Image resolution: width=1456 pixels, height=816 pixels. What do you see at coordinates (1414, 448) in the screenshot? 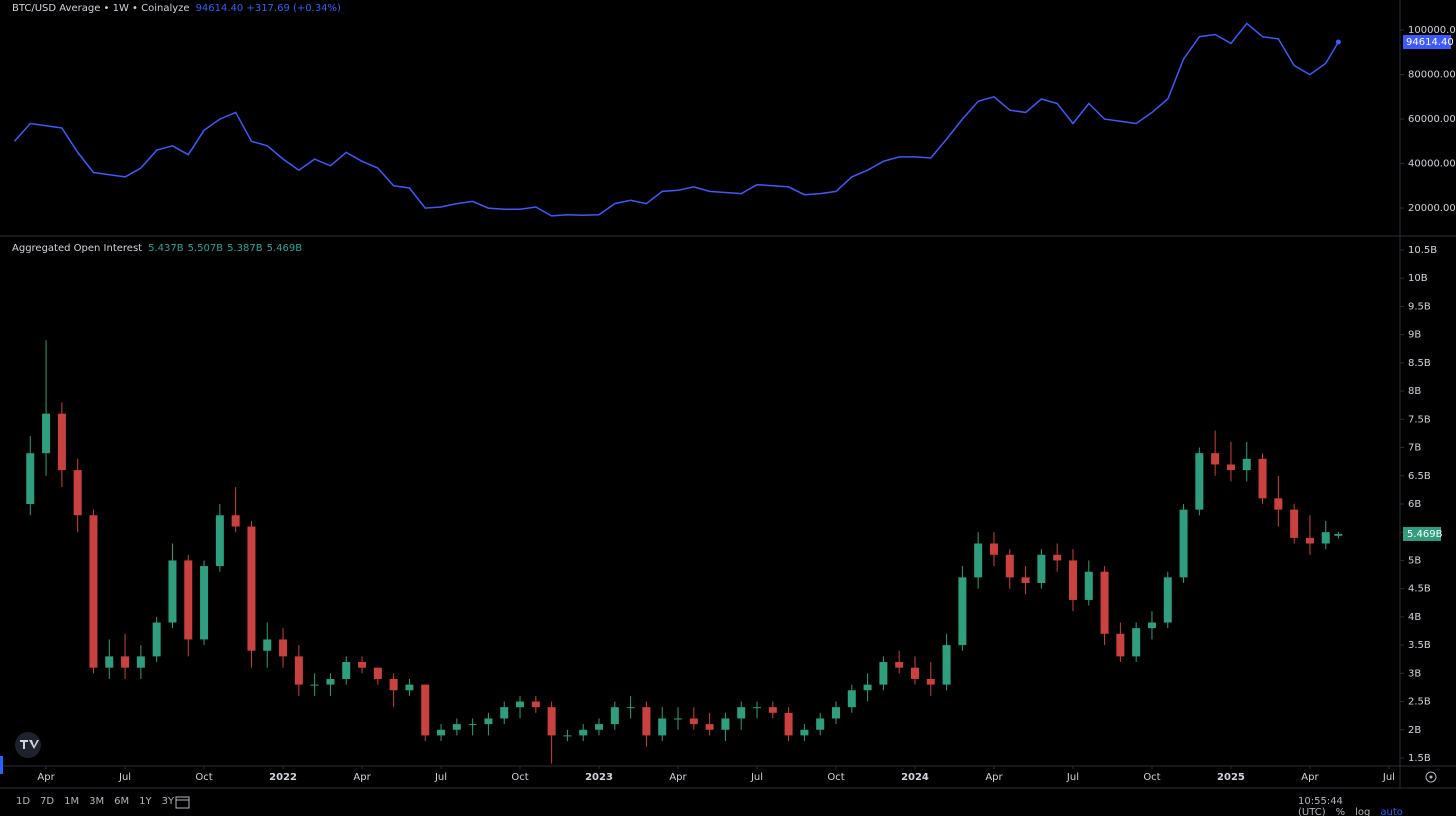
I see `y-tick-label: 7B` at bounding box center [1414, 448].